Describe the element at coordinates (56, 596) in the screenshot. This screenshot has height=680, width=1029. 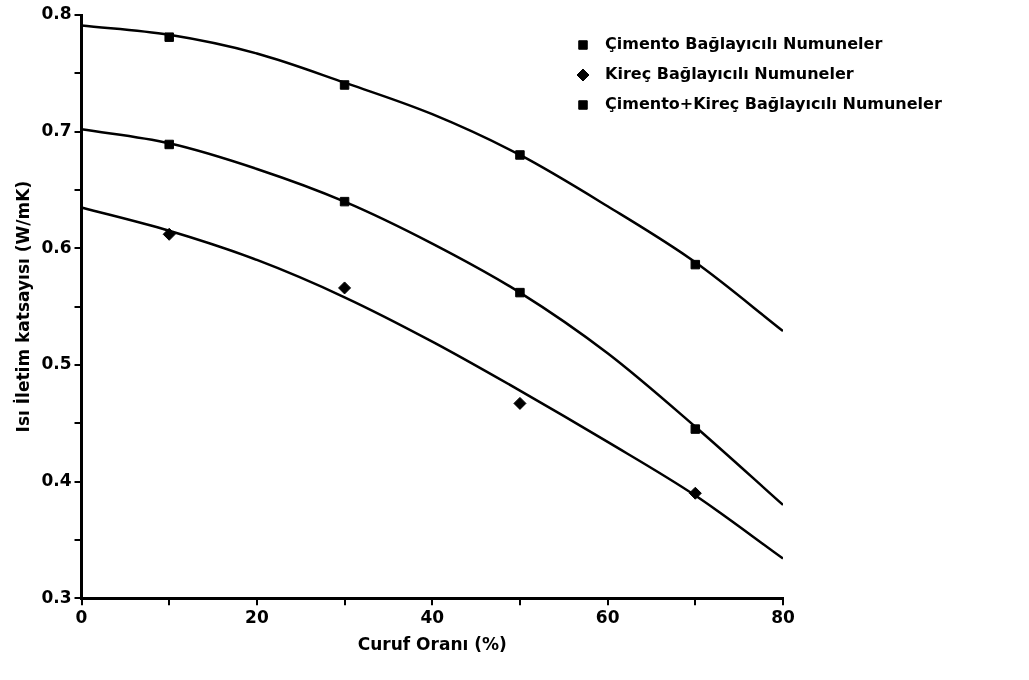
I see `y-tick-label: 0.3` at that location.